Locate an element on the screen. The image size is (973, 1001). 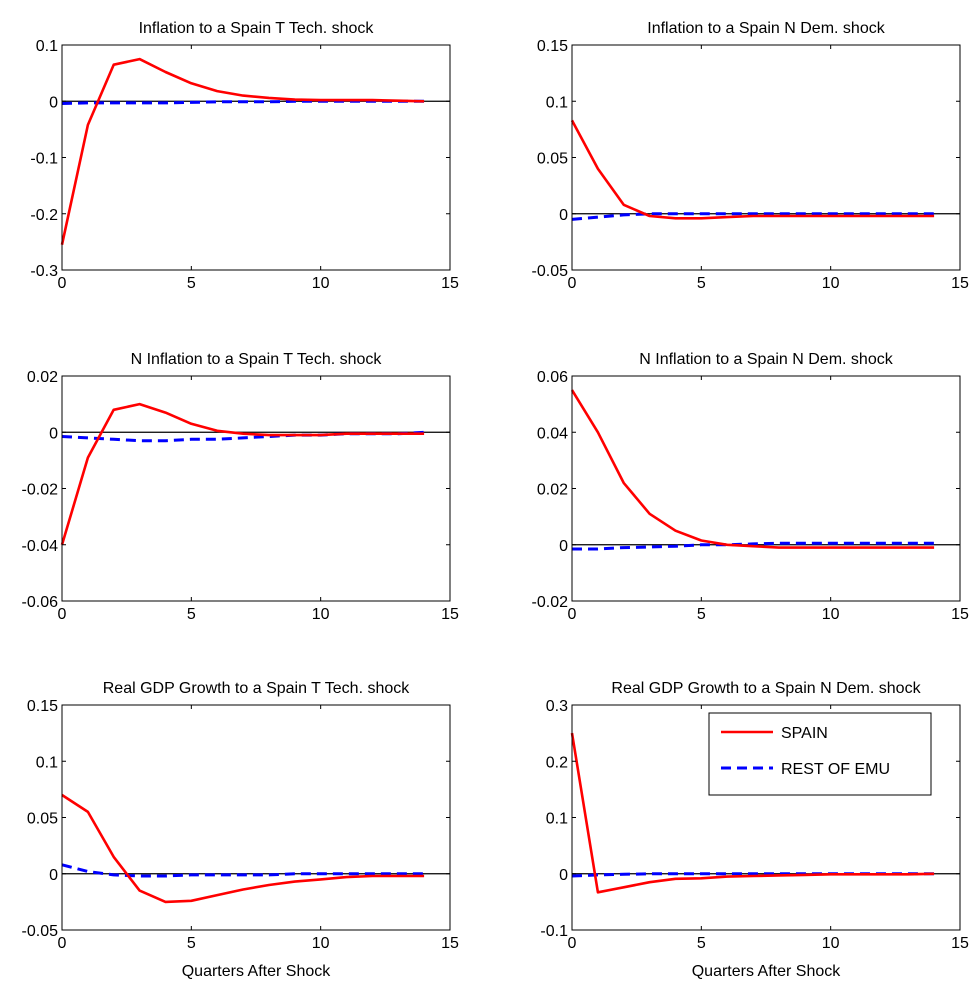
chart-title: Real GDP Growth to a Spain T Tech. shock is located at coordinates (257, 688).